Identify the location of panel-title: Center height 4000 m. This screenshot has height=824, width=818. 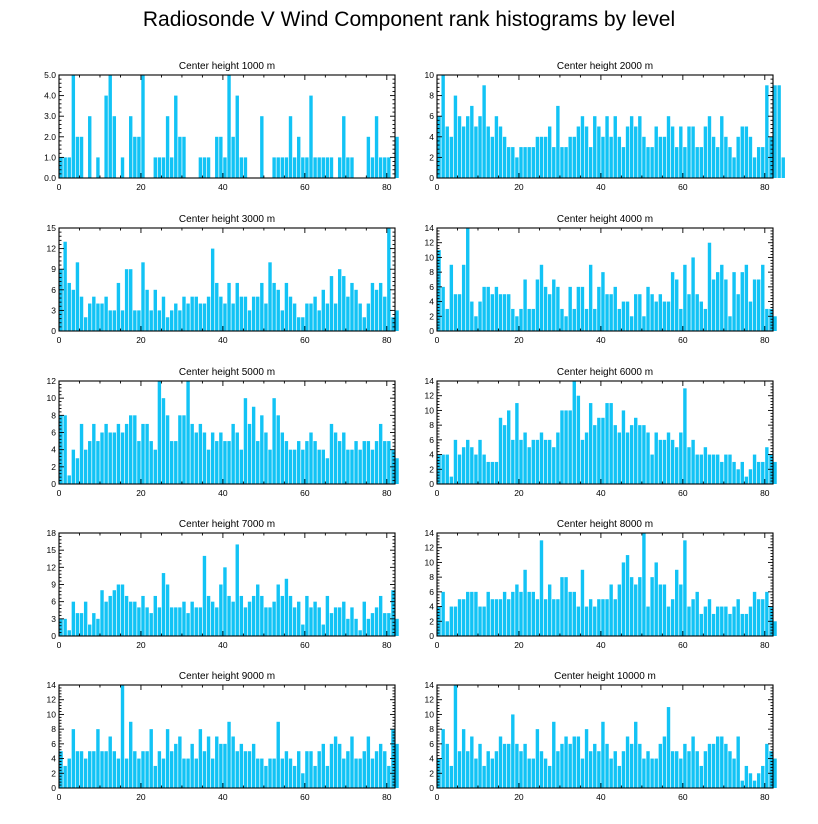
(605, 219).